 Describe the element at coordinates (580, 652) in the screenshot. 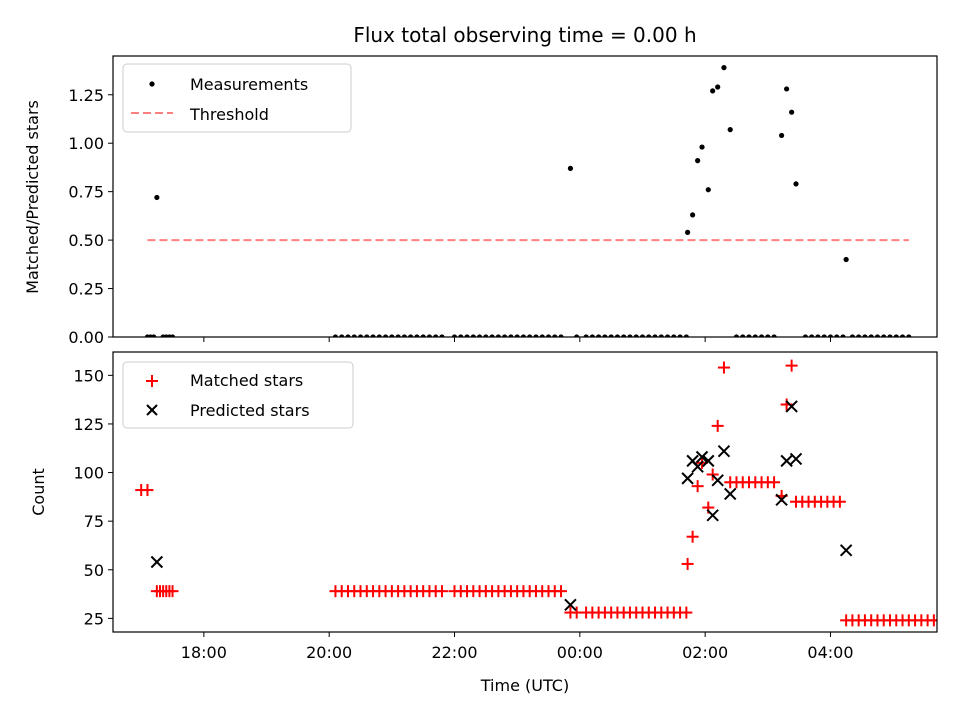

I see `x-tick-label: 00:00` at that location.